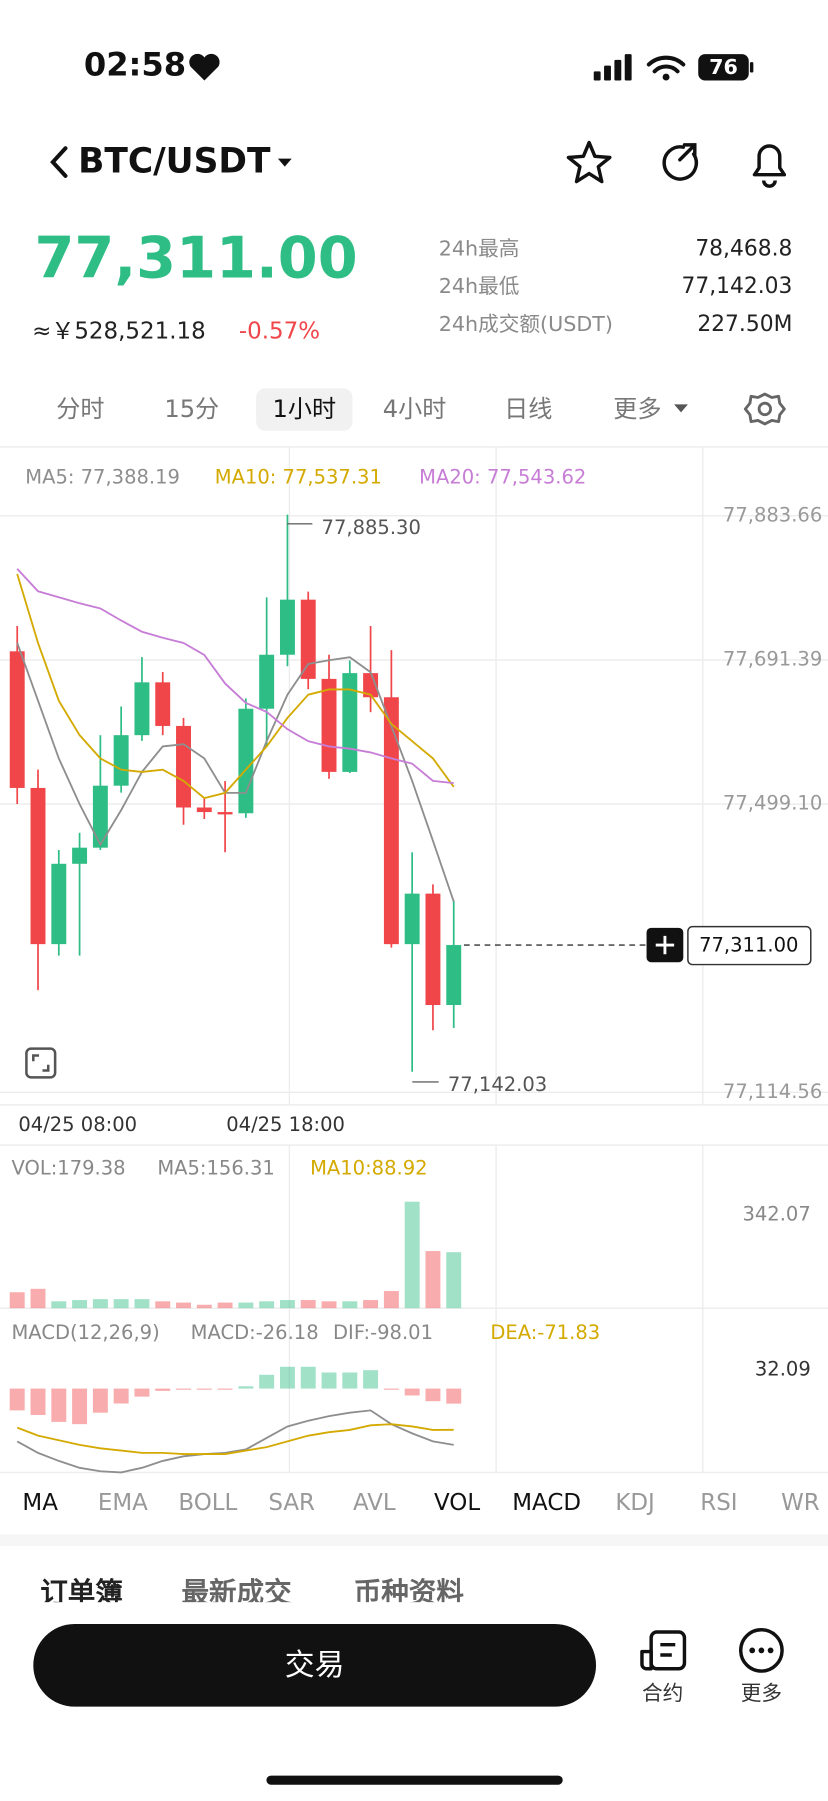 This screenshot has width=828, height=1801. What do you see at coordinates (41, 1063) in the screenshot?
I see `expand-icon` at bounding box center [41, 1063].